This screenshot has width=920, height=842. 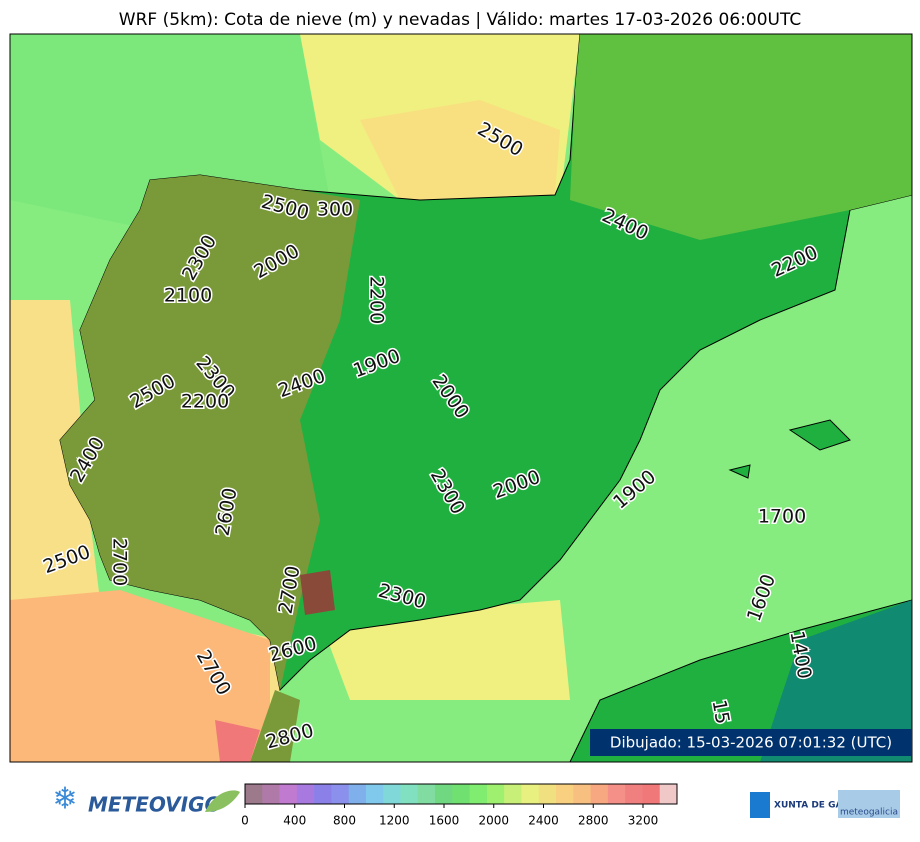 What do you see at coordinates (335, 210) in the screenshot?
I see `contour-label: 300` at bounding box center [335, 210].